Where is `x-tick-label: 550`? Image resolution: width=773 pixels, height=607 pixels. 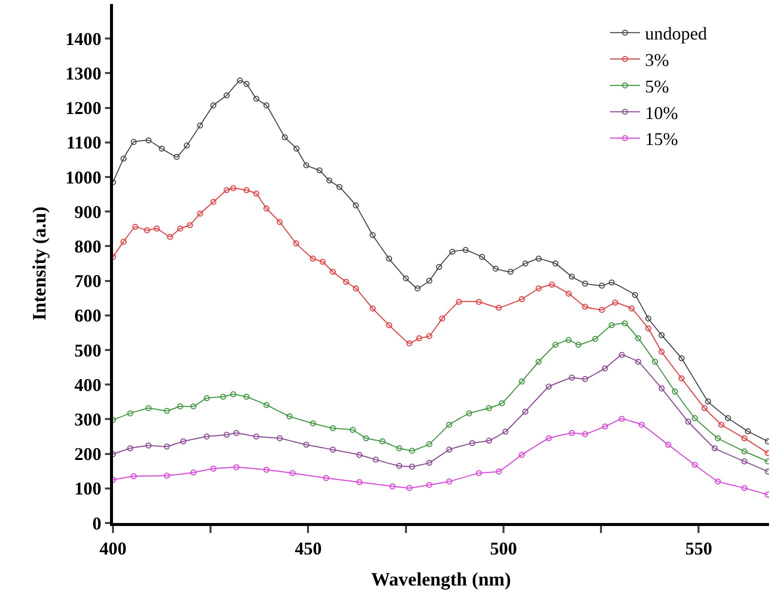 x-tick-label: 550 is located at coordinates (698, 548).